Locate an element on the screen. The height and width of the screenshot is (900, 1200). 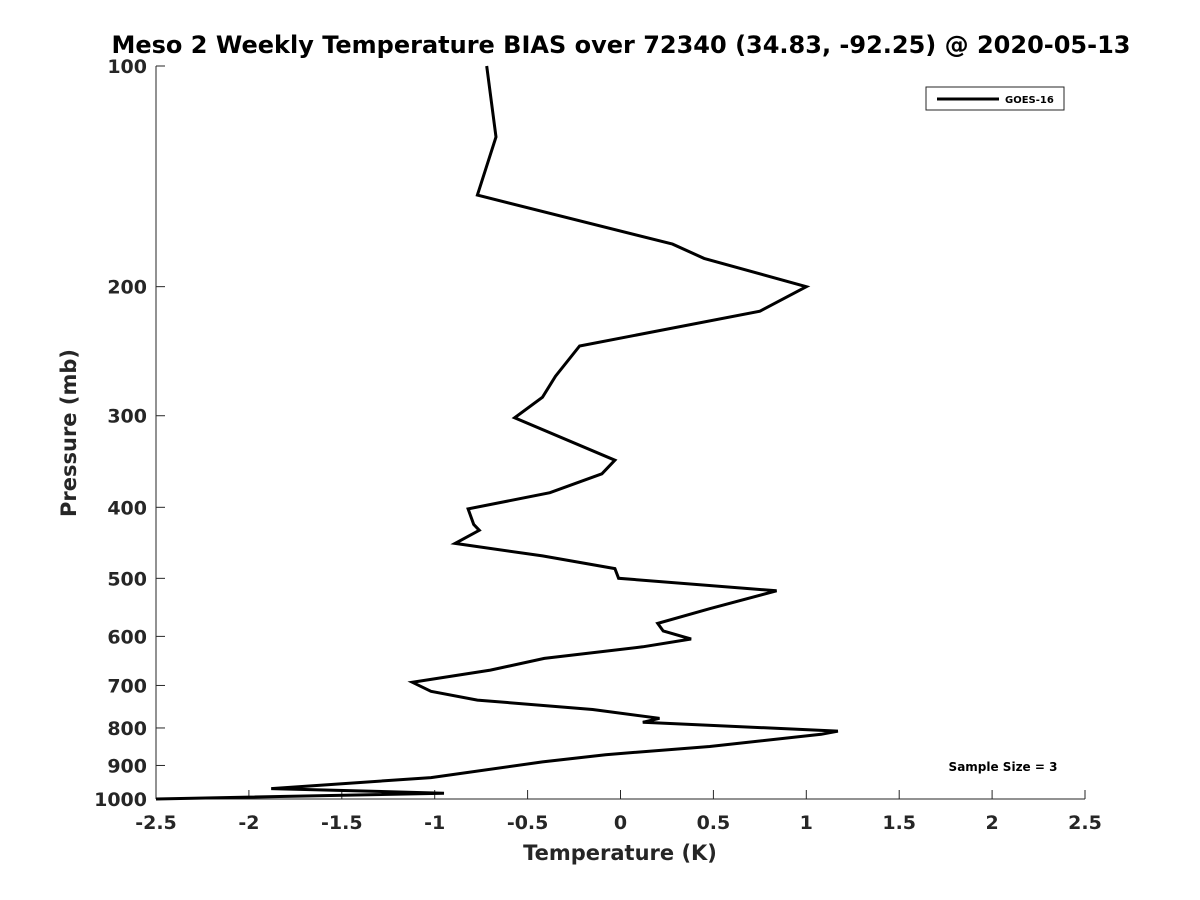
y-tick-label: 700 is located at coordinates (127, 686).